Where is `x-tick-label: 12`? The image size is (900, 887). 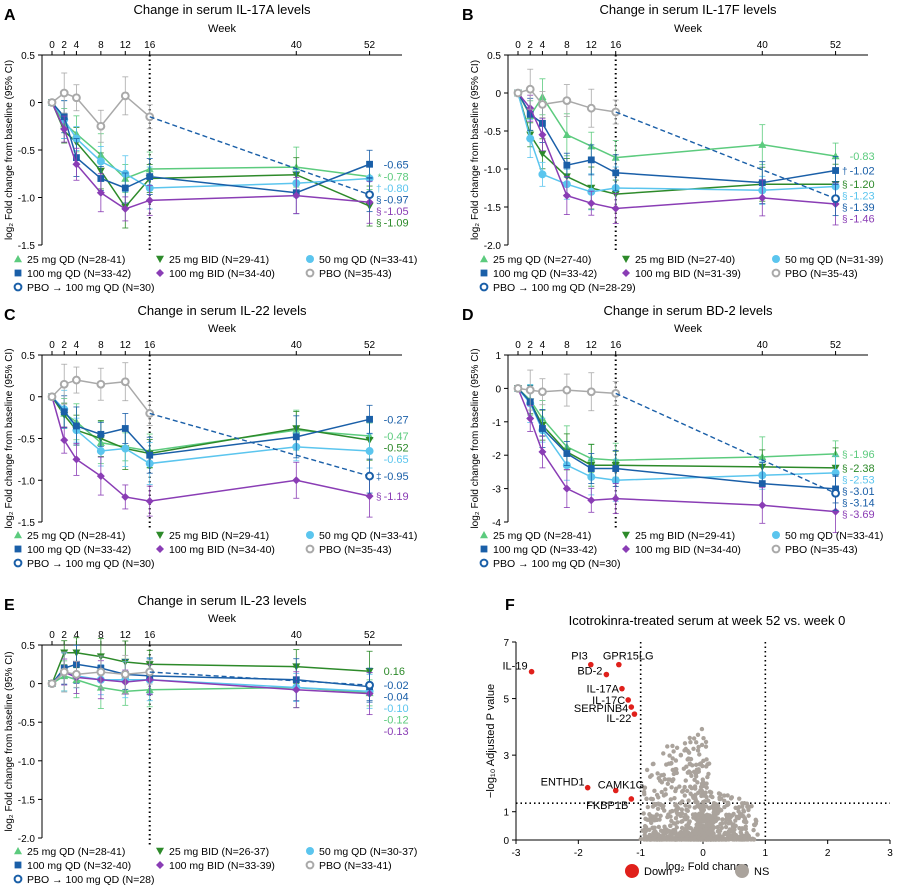
x-tick-label: 12 is located at coordinates (592, 45).